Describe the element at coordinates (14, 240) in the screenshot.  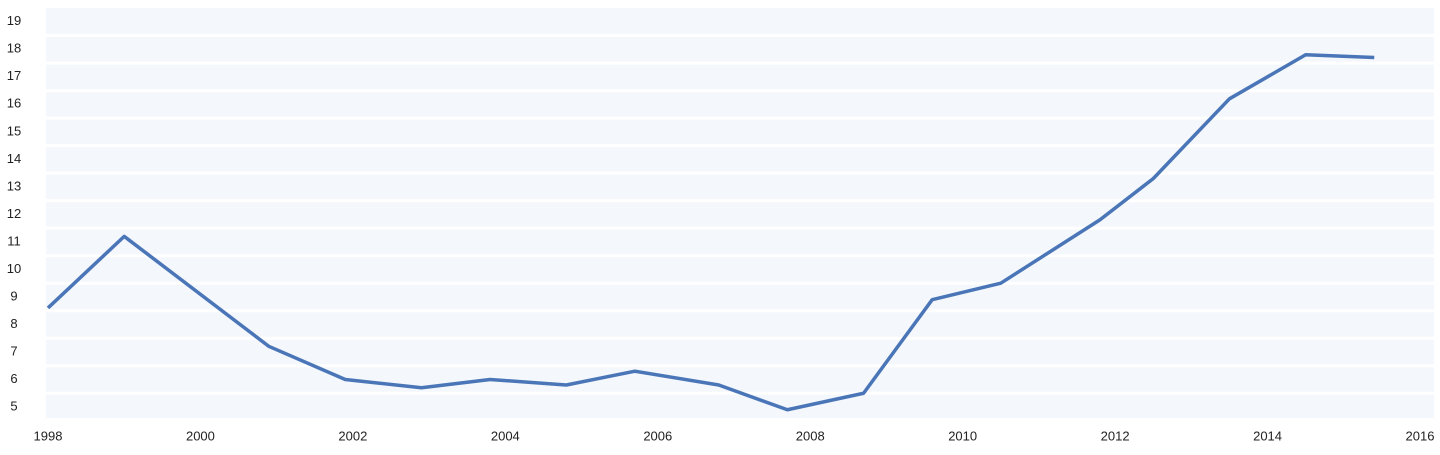
I see `y-tick-label: 11` at that location.